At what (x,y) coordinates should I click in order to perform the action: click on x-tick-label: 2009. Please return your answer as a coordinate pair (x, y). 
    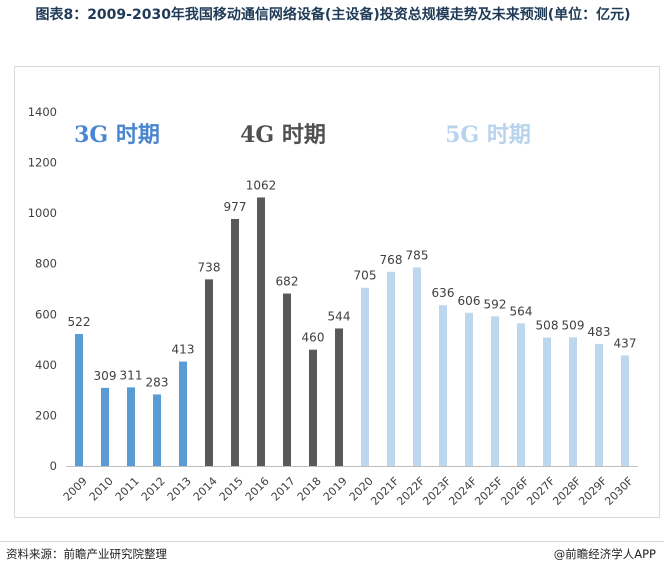
    Looking at the image, I should click on (75, 489).